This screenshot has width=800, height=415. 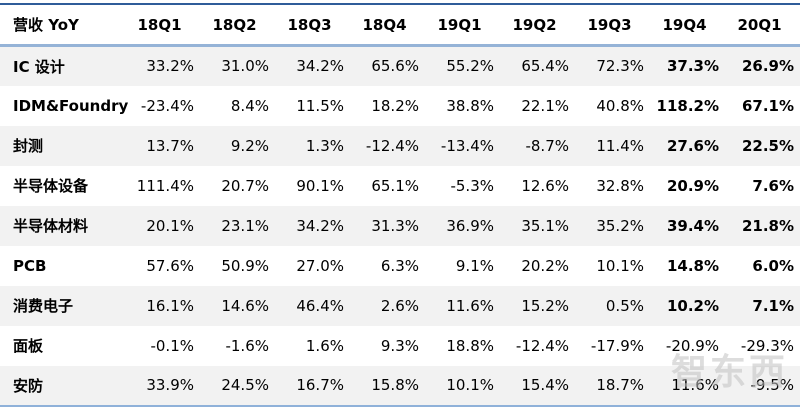 What do you see at coordinates (459, 24) in the screenshot?
I see `header-19q1: 19Q1` at bounding box center [459, 24].